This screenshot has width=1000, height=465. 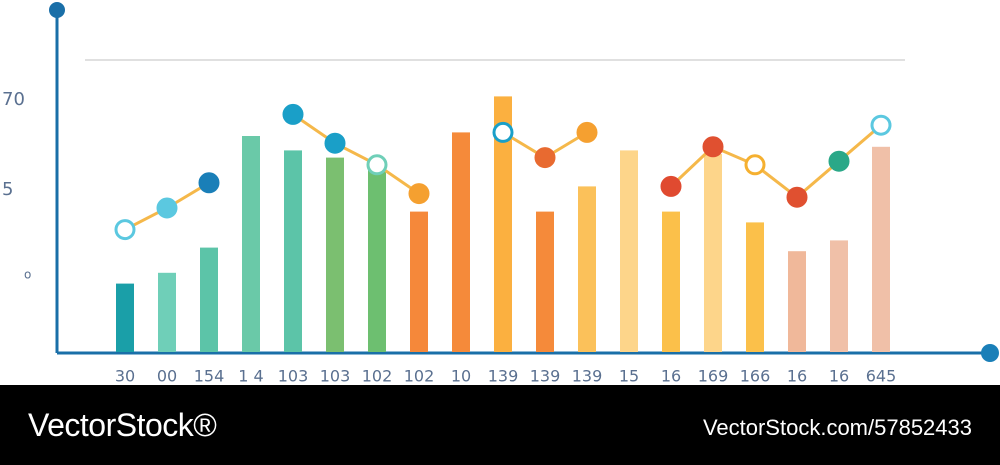 I want to click on x-tick-label: 10, so click(x=461, y=376).